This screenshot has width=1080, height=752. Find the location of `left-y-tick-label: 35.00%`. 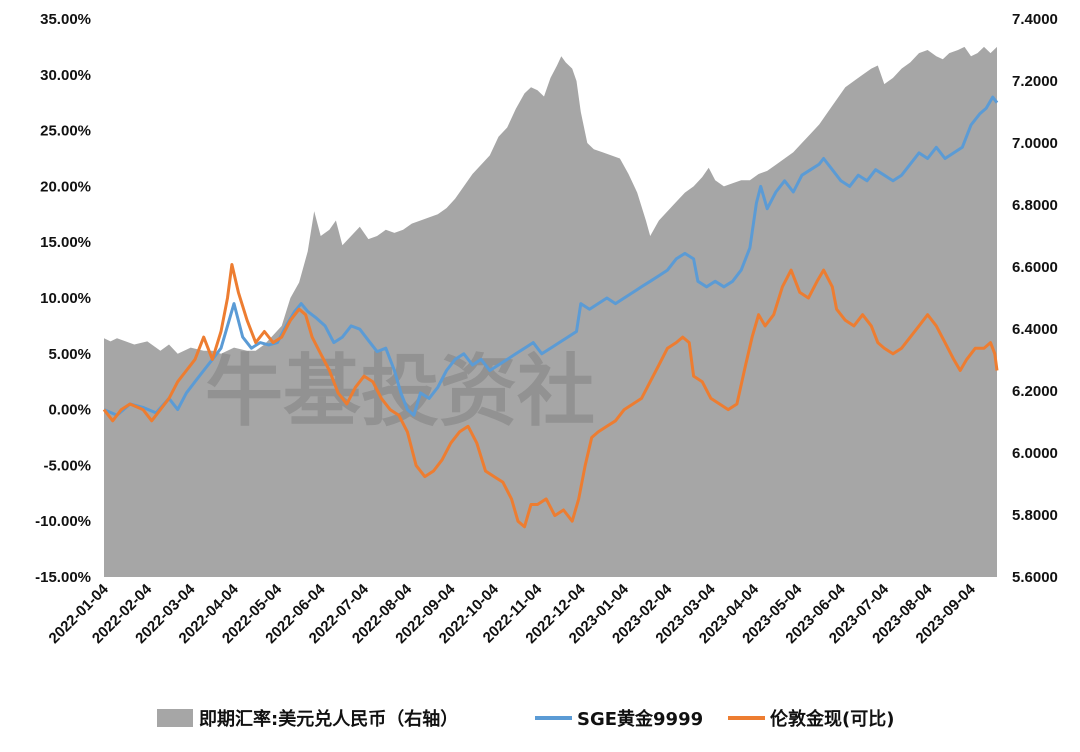

left-y-tick-label: 35.00% is located at coordinates (65, 19).